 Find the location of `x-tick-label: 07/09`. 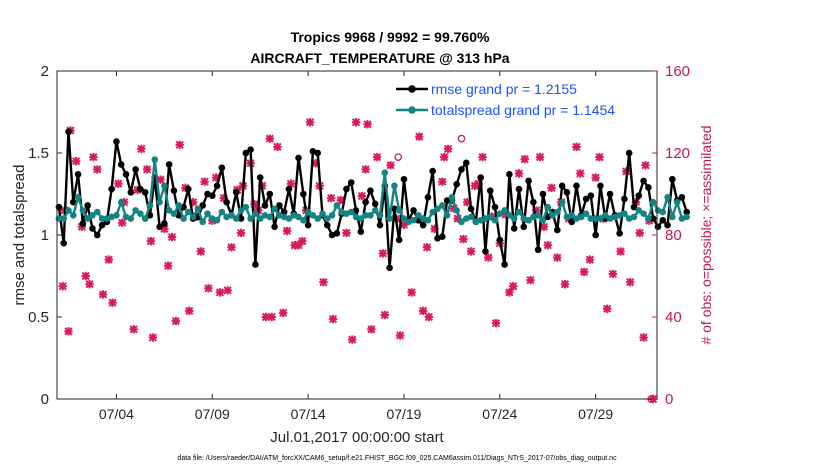

x-tick-label: 07/09 is located at coordinates (212, 414).